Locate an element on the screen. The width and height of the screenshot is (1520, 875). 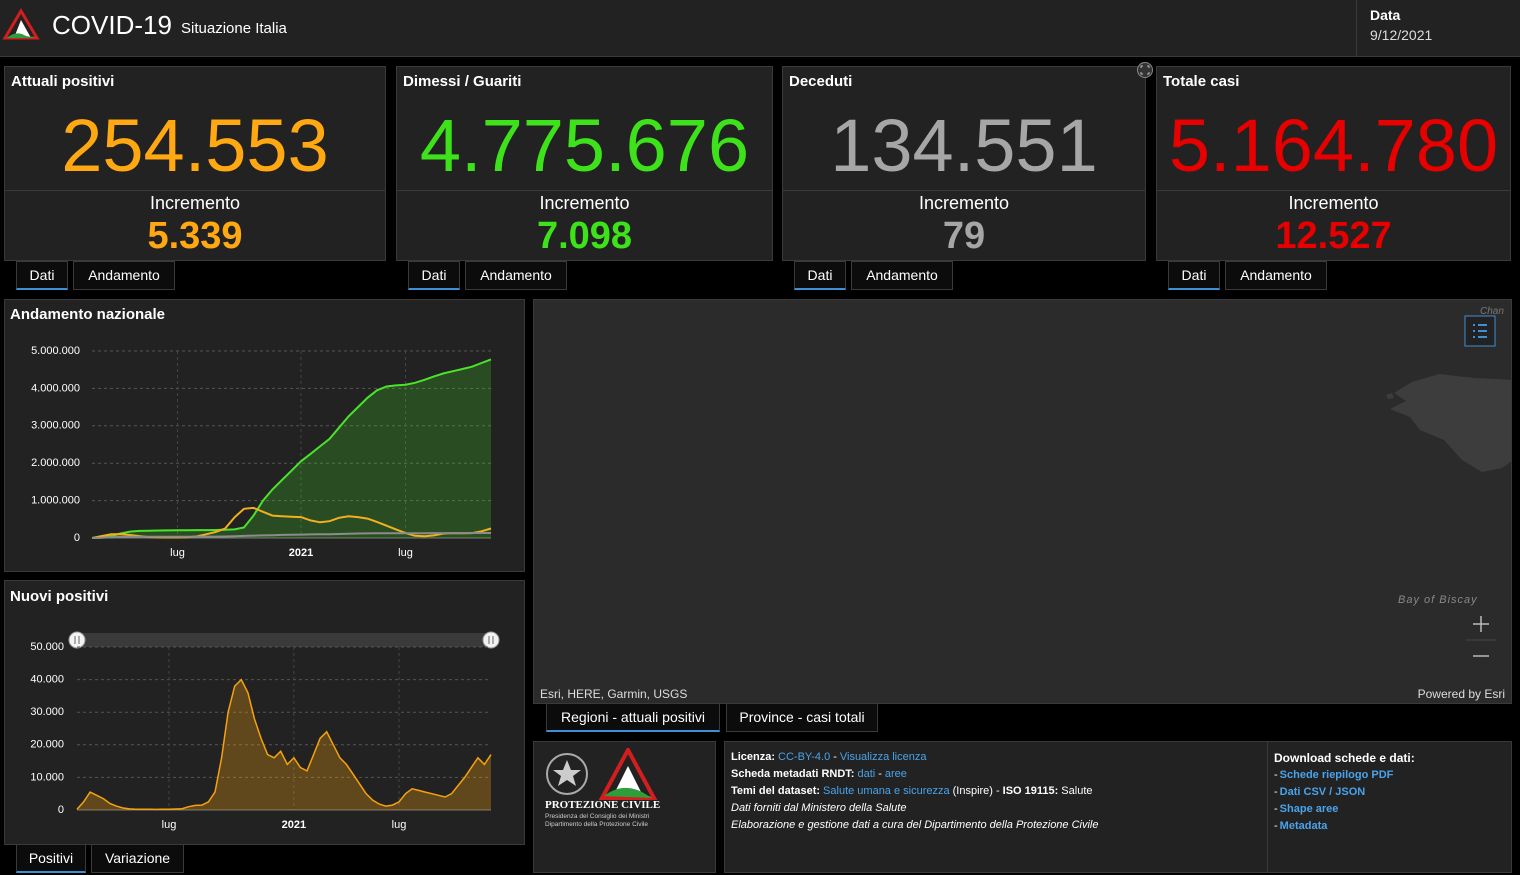
emblem is located at coordinates (602, 774).